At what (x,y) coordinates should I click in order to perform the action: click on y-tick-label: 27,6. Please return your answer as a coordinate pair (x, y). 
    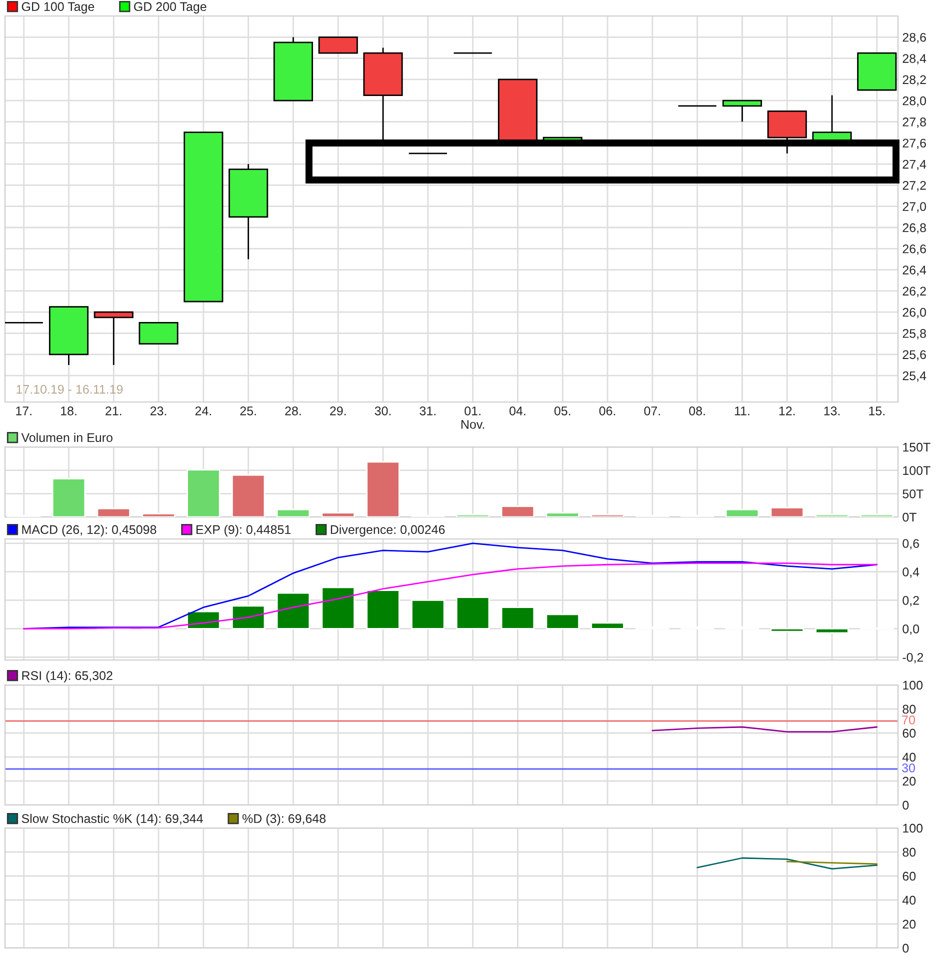
    Looking at the image, I should click on (914, 144).